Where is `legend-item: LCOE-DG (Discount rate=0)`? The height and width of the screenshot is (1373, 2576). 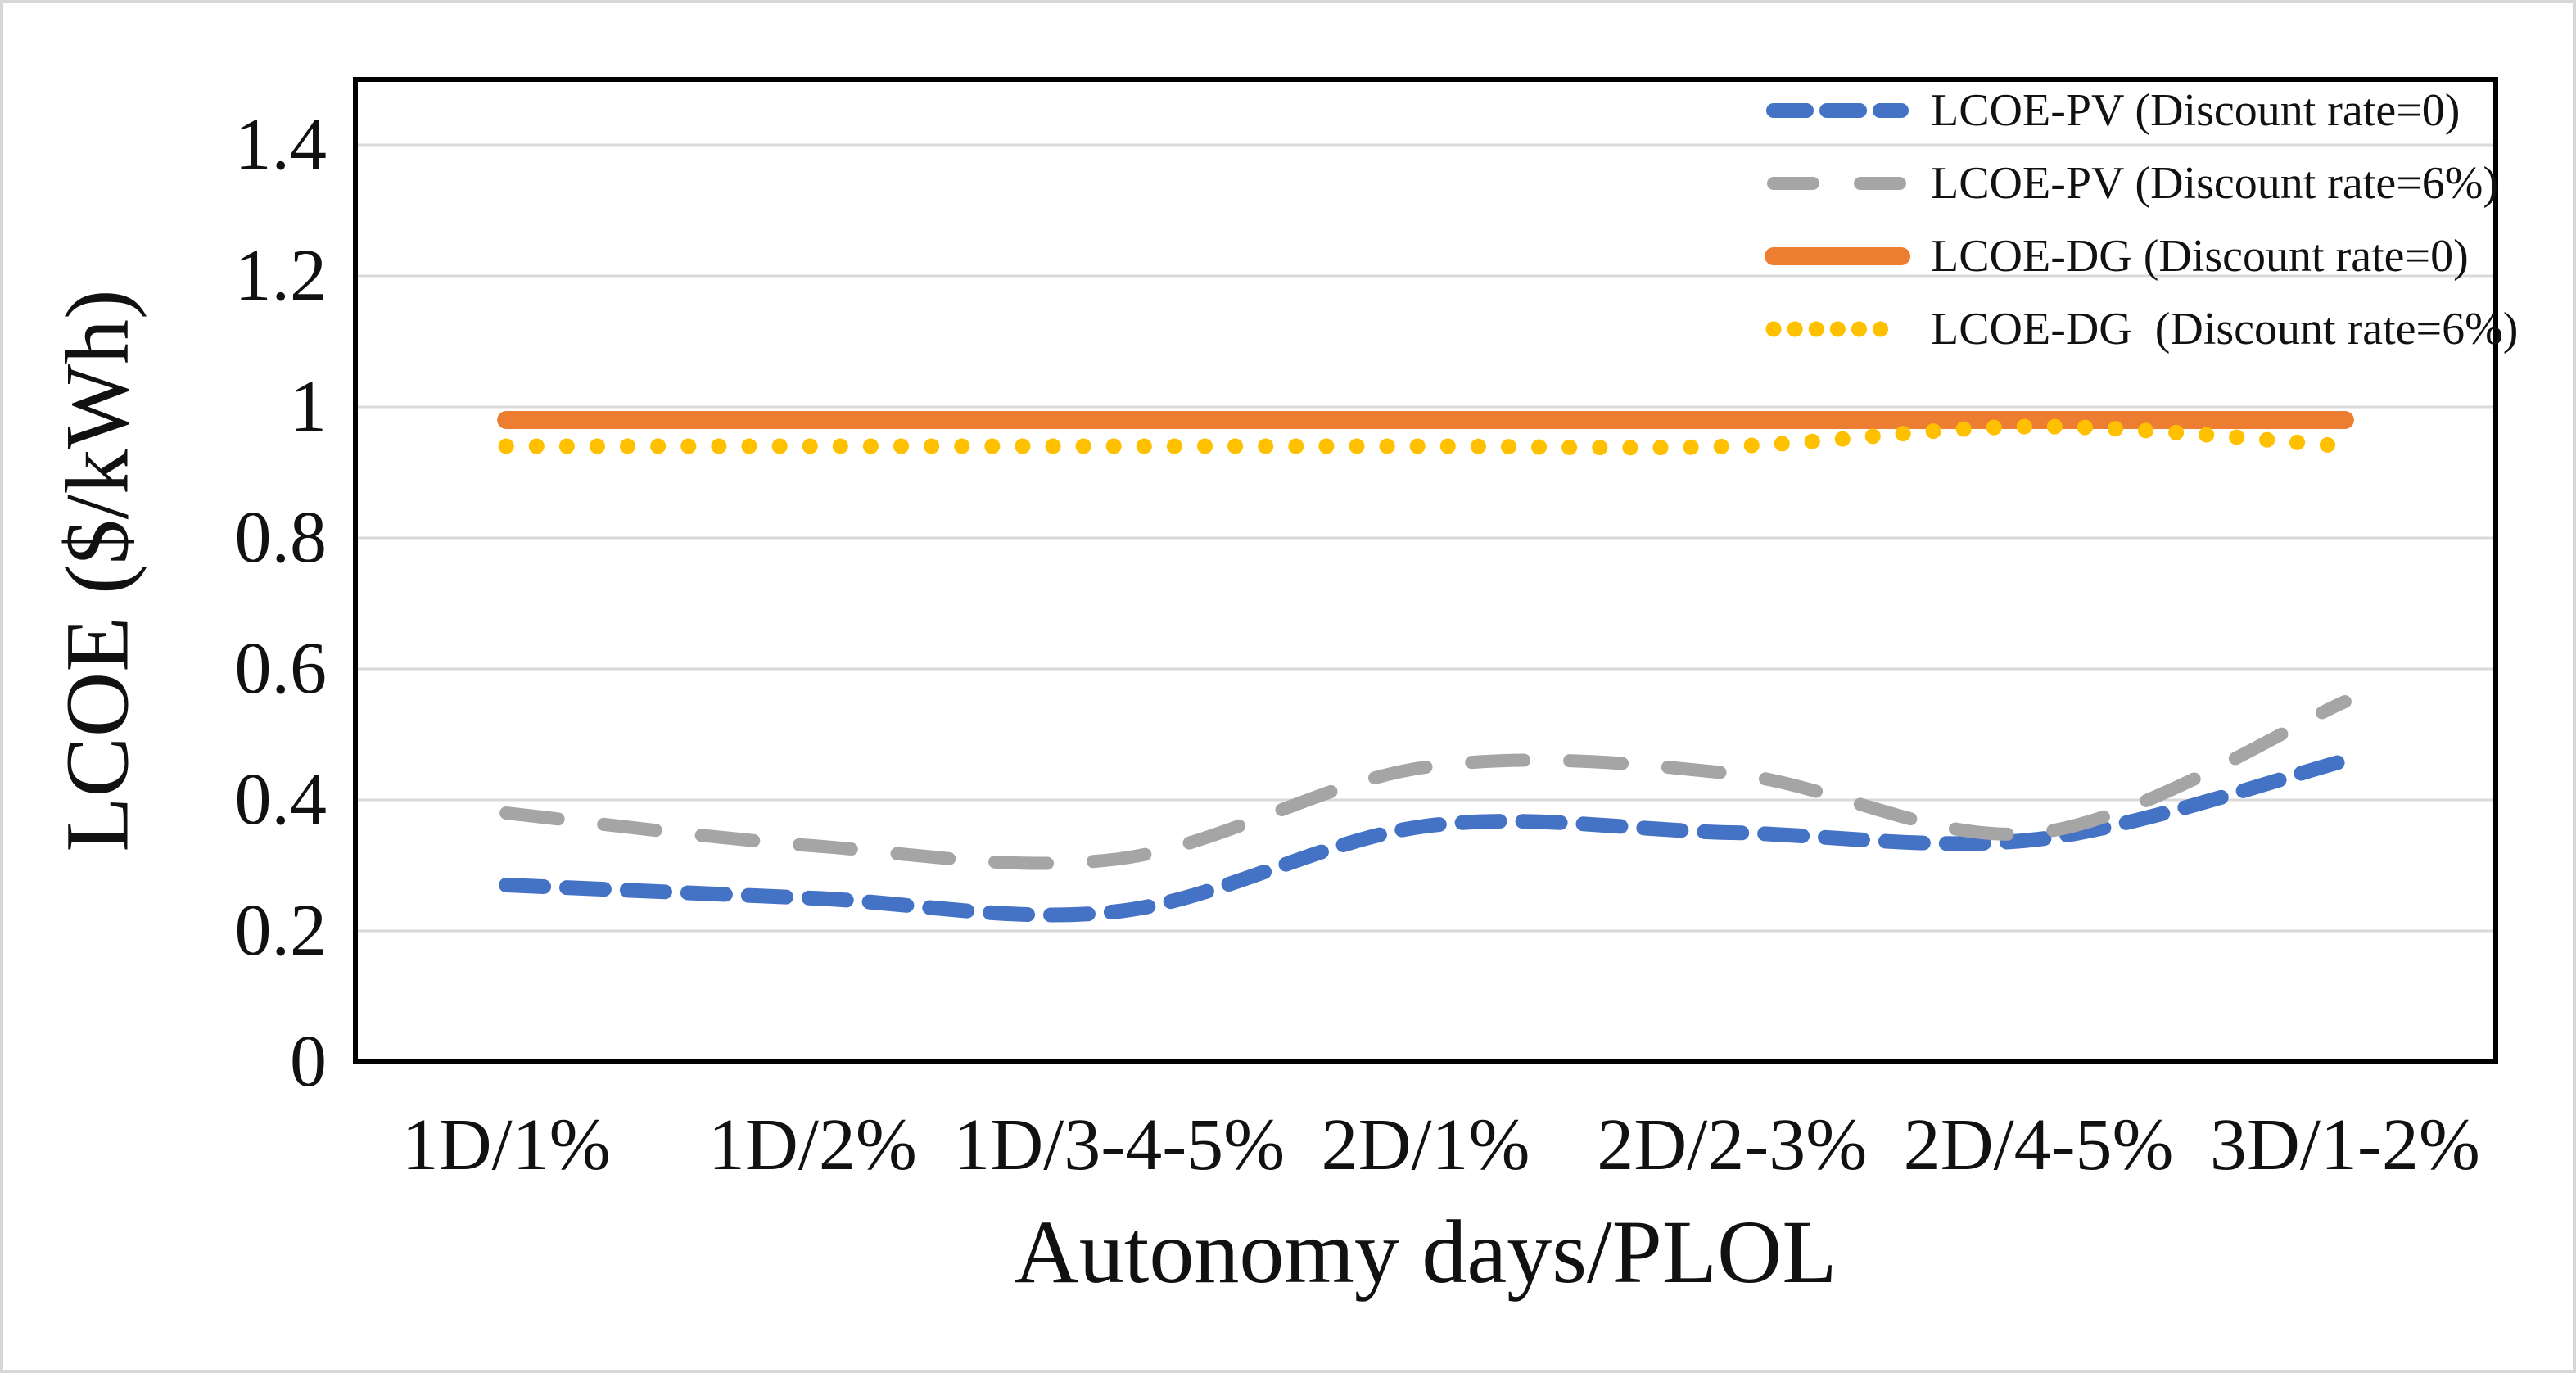
legend-item: LCOE-DG (Discount rate=0) is located at coordinates (2141, 255).